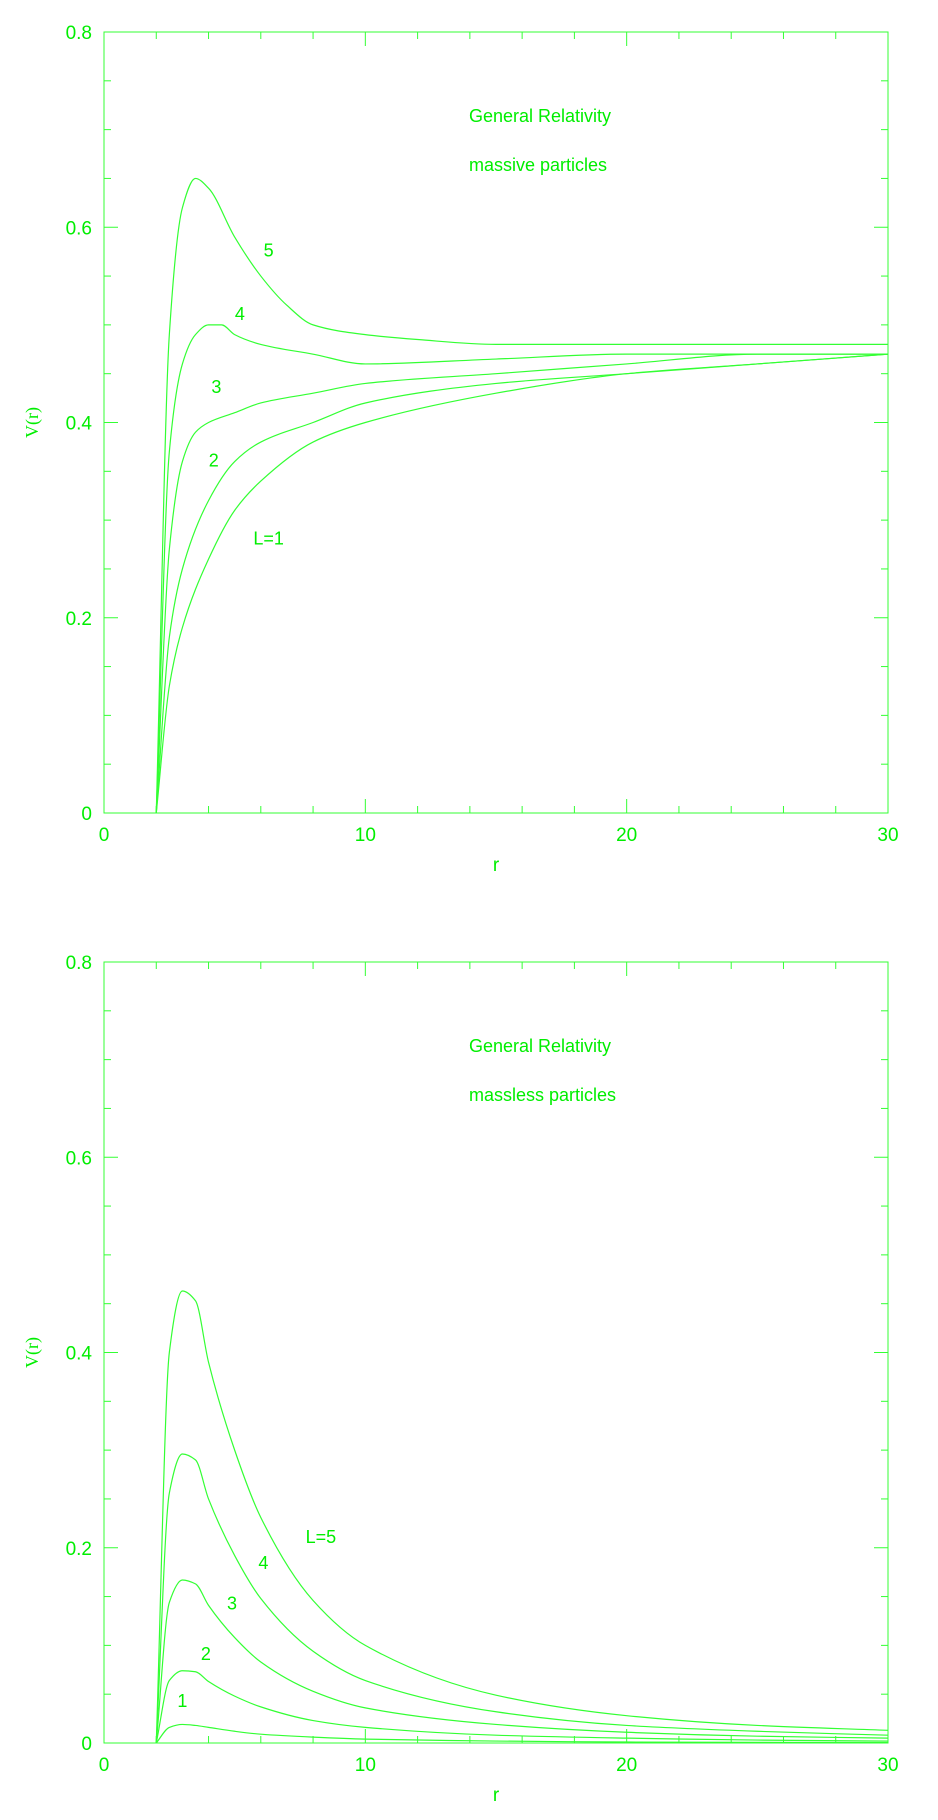 The height and width of the screenshot is (1820, 938). I want to click on curve-label: L=5, so click(321, 1537).